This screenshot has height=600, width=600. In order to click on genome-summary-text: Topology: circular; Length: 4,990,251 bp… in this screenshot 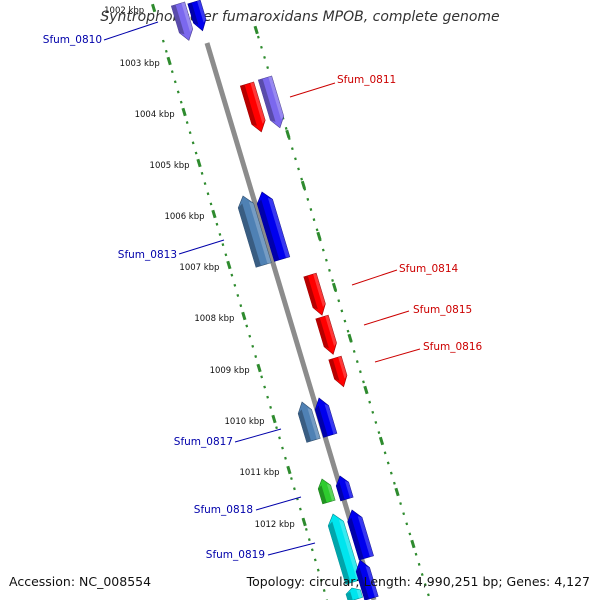, I will do `click(418, 581)`.